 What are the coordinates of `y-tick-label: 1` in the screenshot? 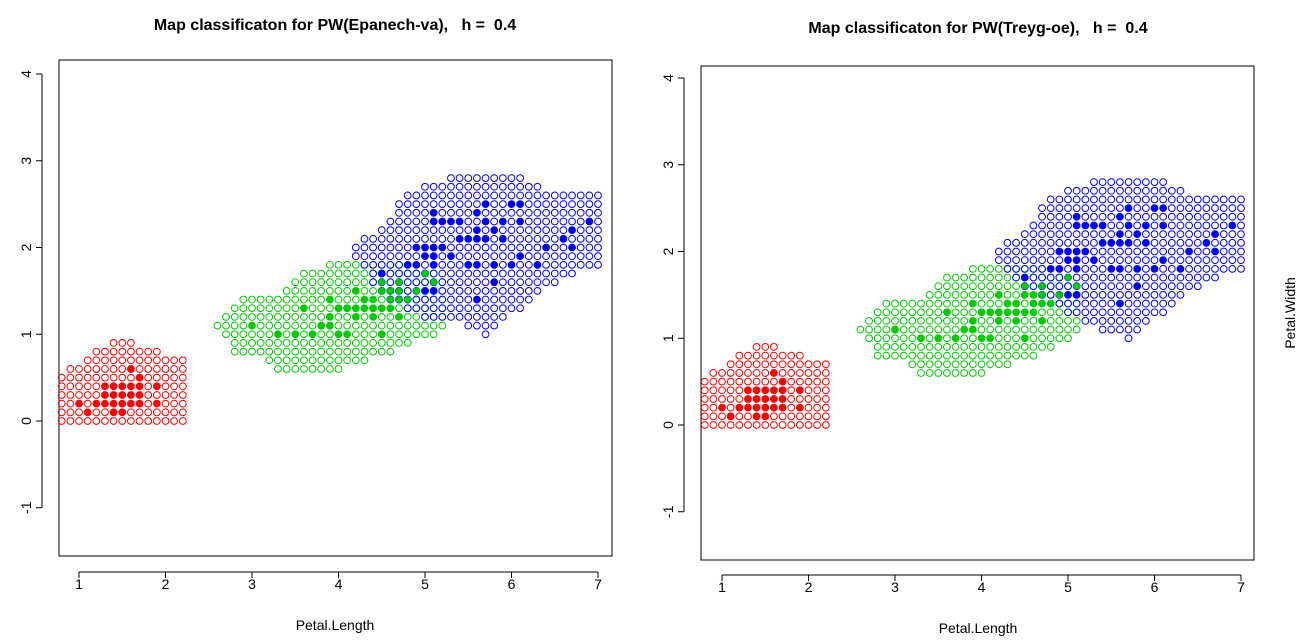 It's located at (668, 338).